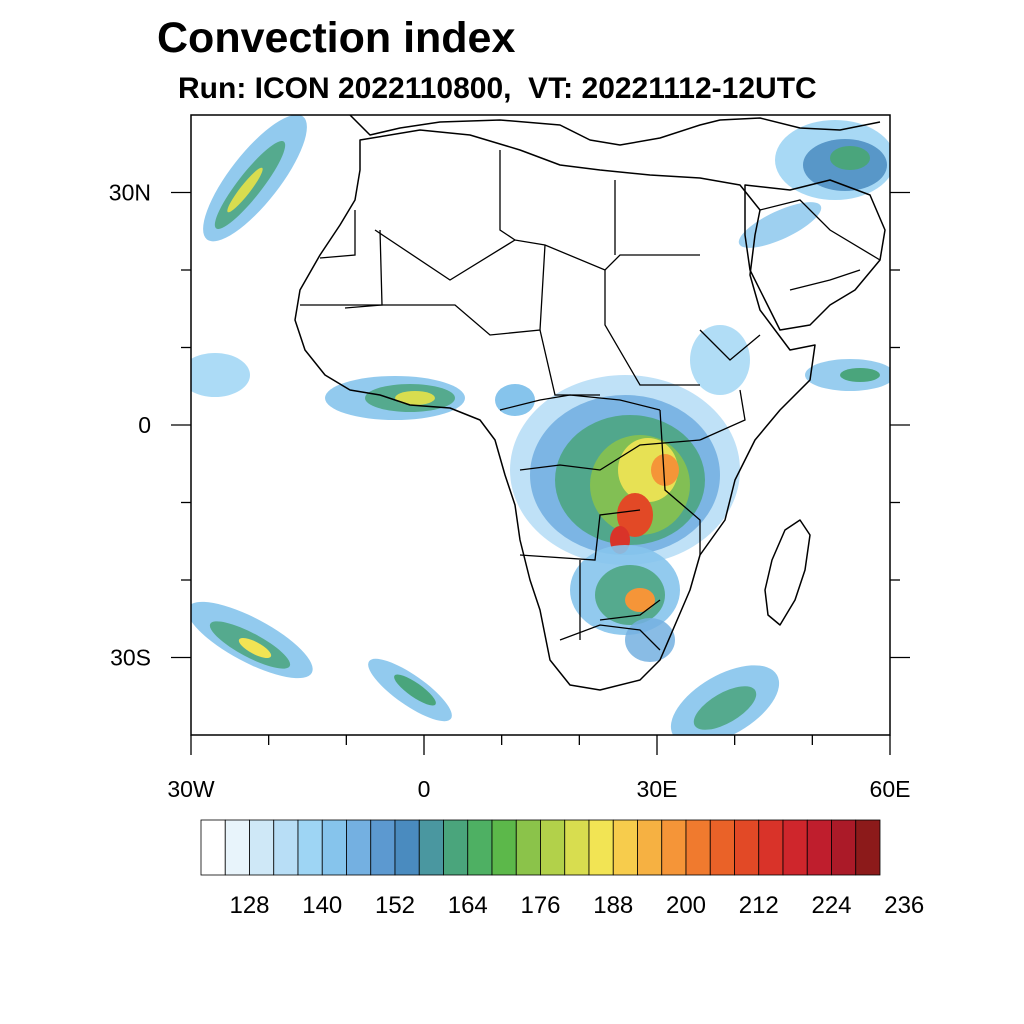 This screenshot has height=1024, width=1024. I want to click on map-subtitle: Run: ICON 2022110800, VT: 20221112-12UTC, so click(497, 88).